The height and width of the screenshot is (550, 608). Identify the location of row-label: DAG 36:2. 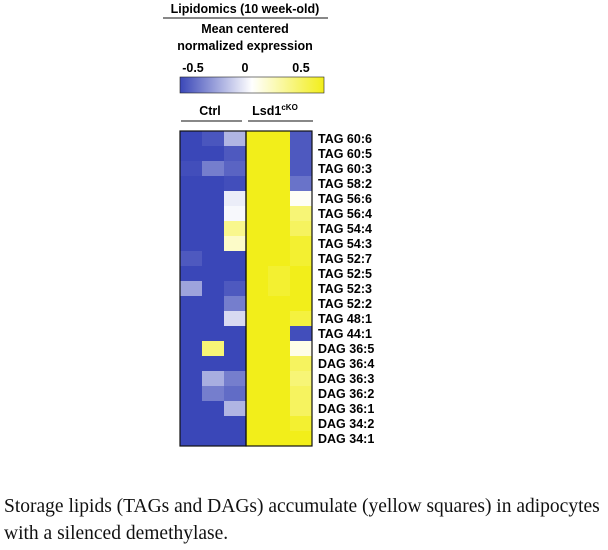
(346, 394).